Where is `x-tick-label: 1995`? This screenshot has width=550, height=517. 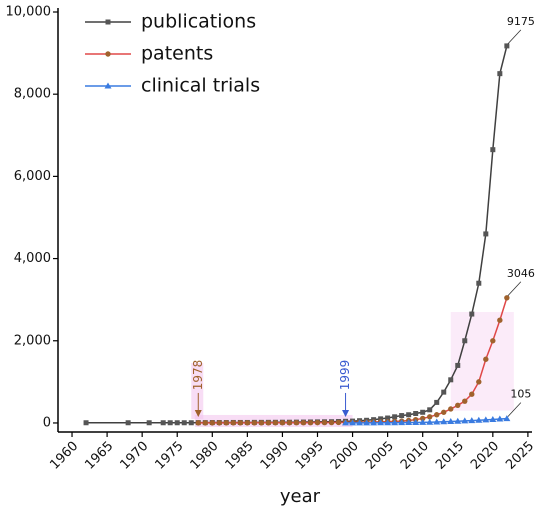 x-tick-label: 1995 is located at coordinates (310, 456).